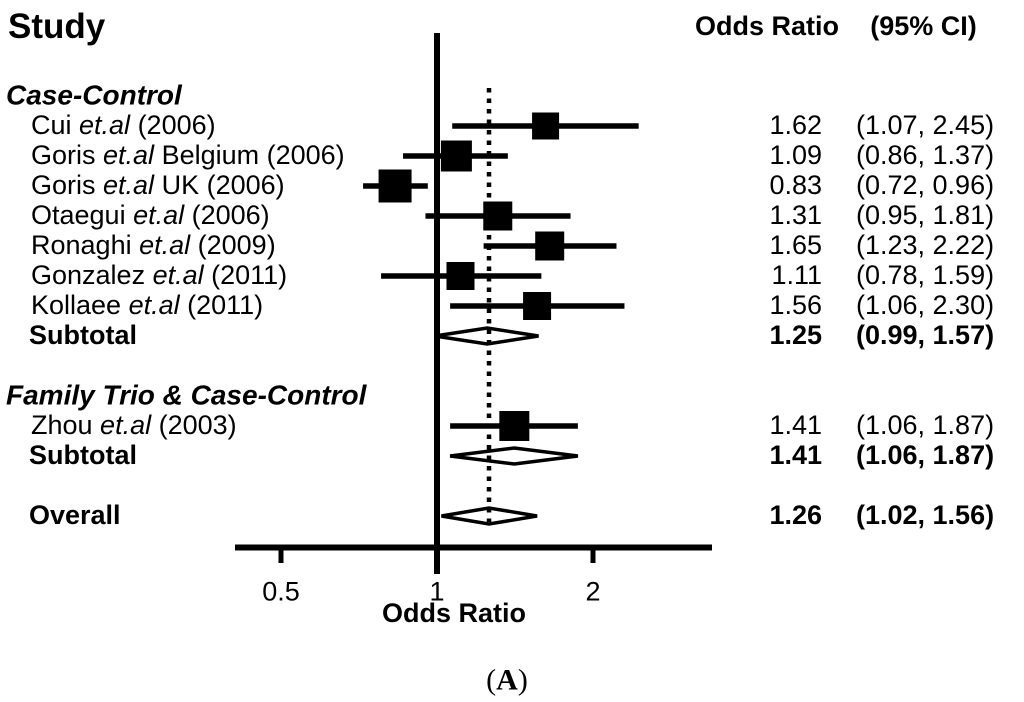 The height and width of the screenshot is (702, 1024). What do you see at coordinates (795, 244) in the screenshot?
I see `or-text: 1.65` at bounding box center [795, 244].